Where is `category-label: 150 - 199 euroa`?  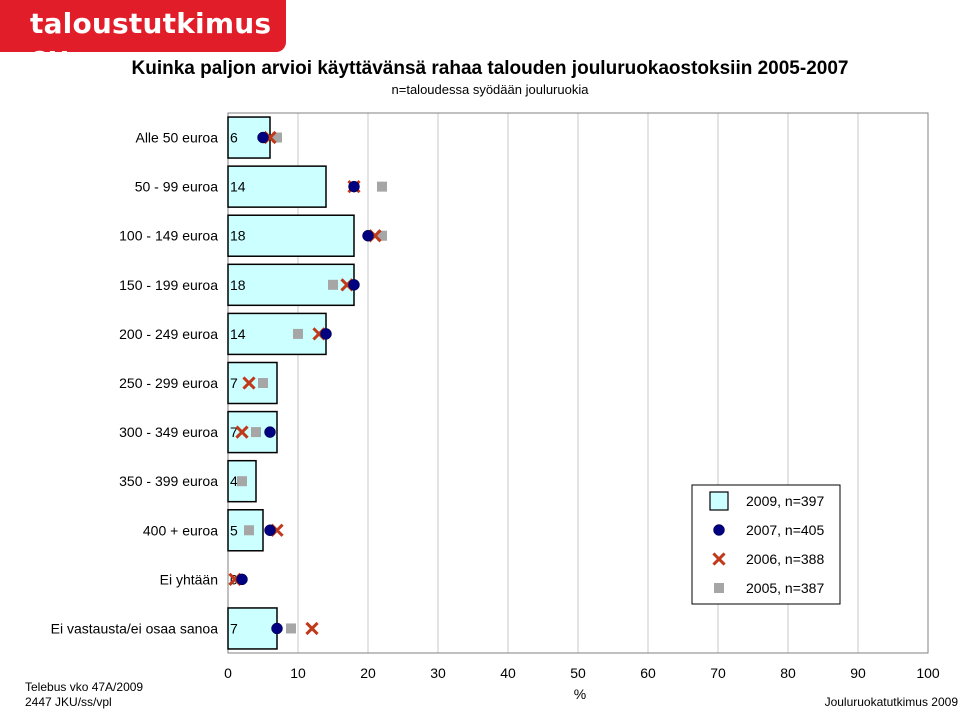 category-label: 150 - 199 euroa is located at coordinates (168, 285).